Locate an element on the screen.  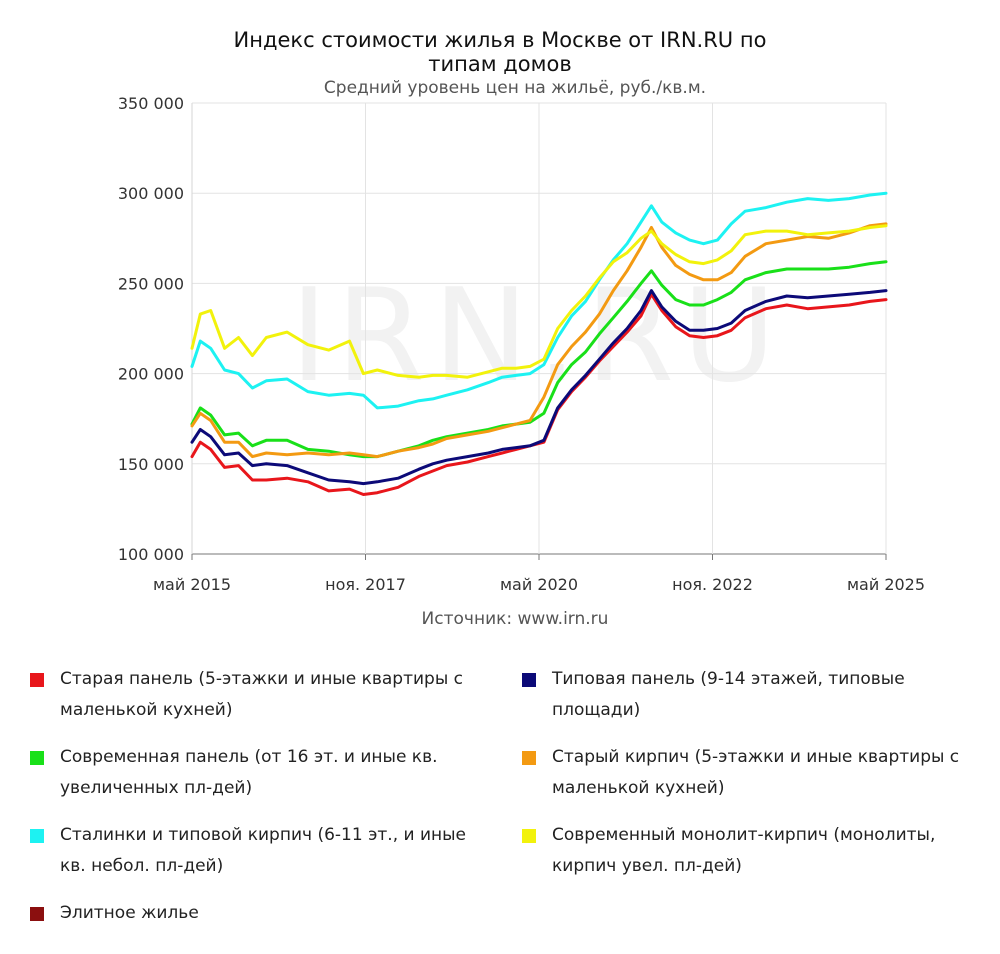
chart-subtitle: Средний уровень цен на жильё, руб./кв.м. is located at coordinates (515, 88).